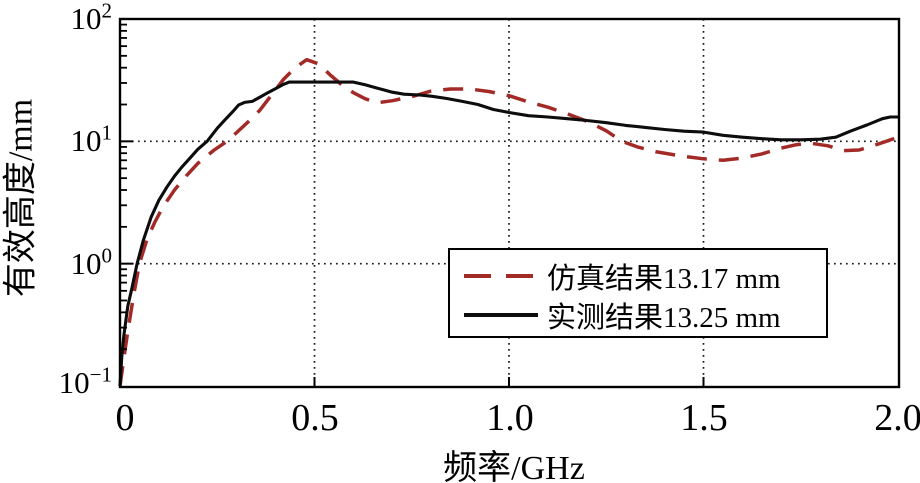 Image resolution: width=920 pixels, height=483 pixels. I want to click on y-tick-label-10: 10¹, so click(91, 139).